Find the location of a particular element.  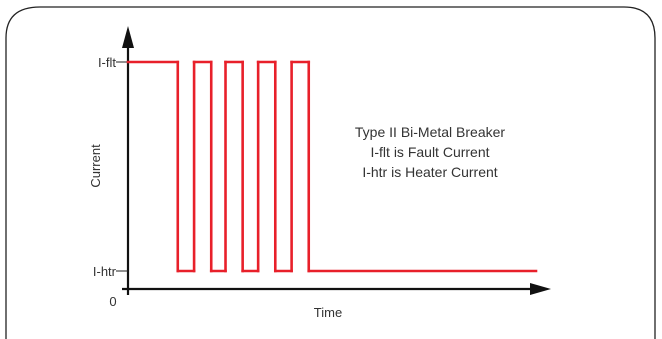

y-tick-label: I-htr is located at coordinates (105, 271).